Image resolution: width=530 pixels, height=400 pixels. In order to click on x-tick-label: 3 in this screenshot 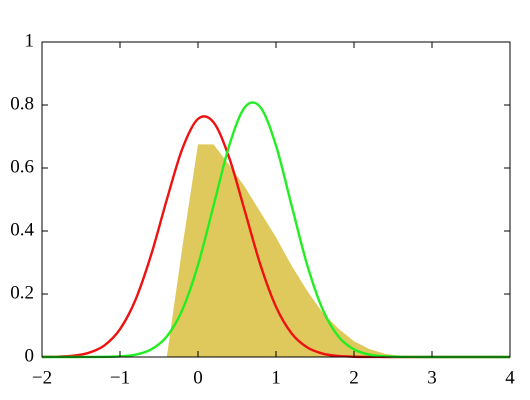, I will do `click(432, 377)`.